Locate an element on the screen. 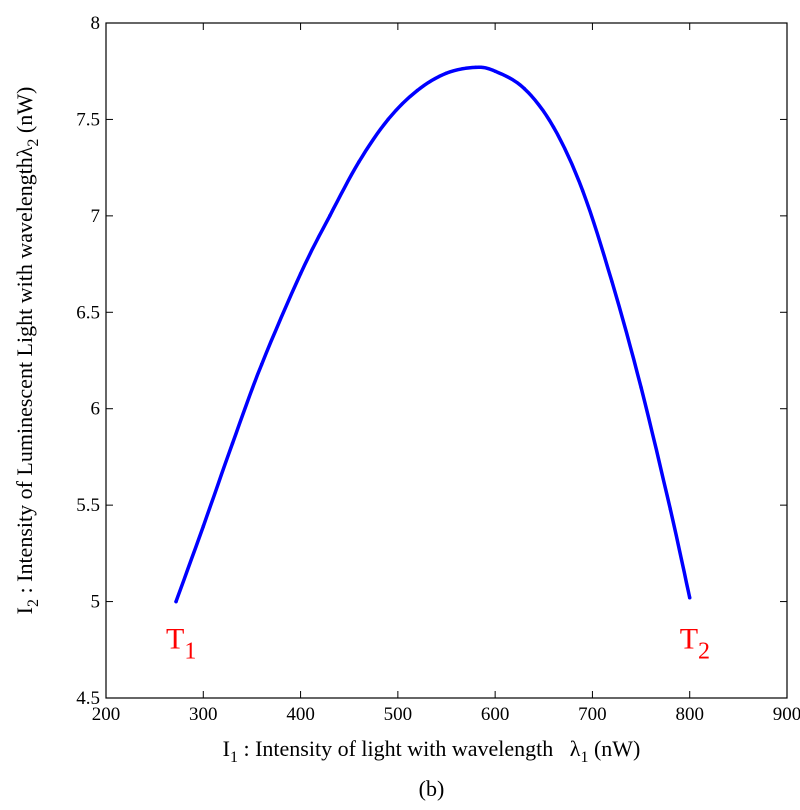 The width and height of the screenshot is (800, 810). annotation-t1: T1 is located at coordinates (181, 644).